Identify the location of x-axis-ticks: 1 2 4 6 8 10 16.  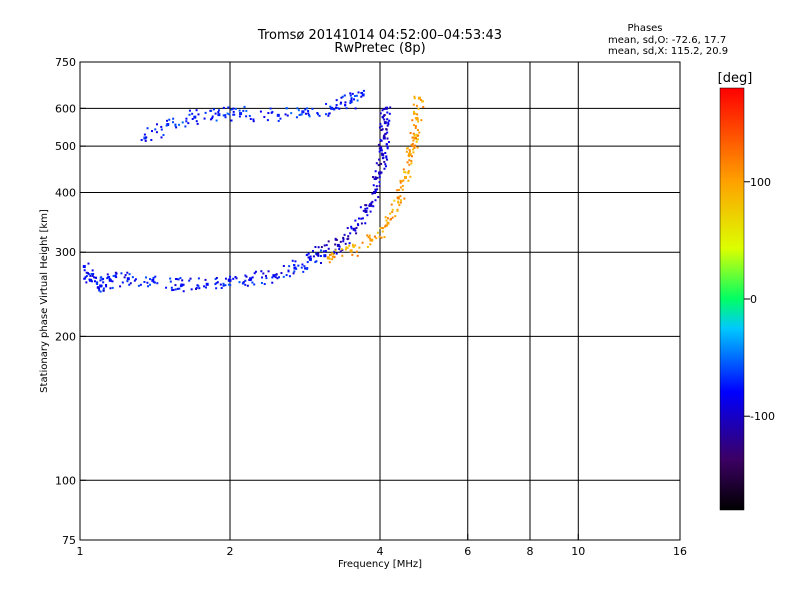
(382, 546).